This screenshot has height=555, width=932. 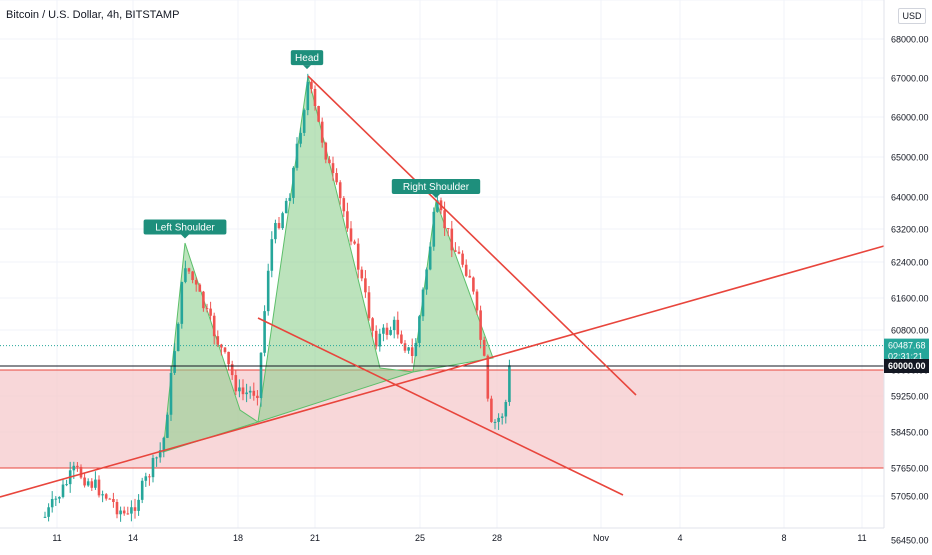 What do you see at coordinates (783, 538) in the screenshot?
I see `x-tick-label: 8` at bounding box center [783, 538].